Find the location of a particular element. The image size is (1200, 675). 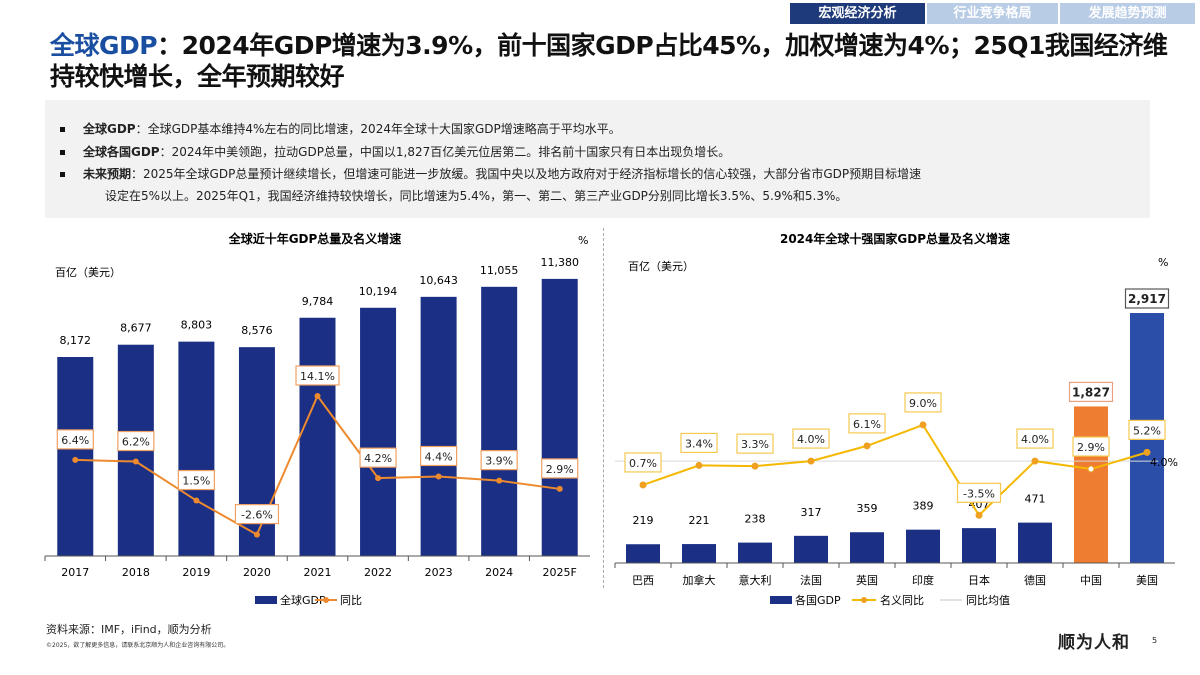

line-value-label: -2.6% is located at coordinates (257, 515).